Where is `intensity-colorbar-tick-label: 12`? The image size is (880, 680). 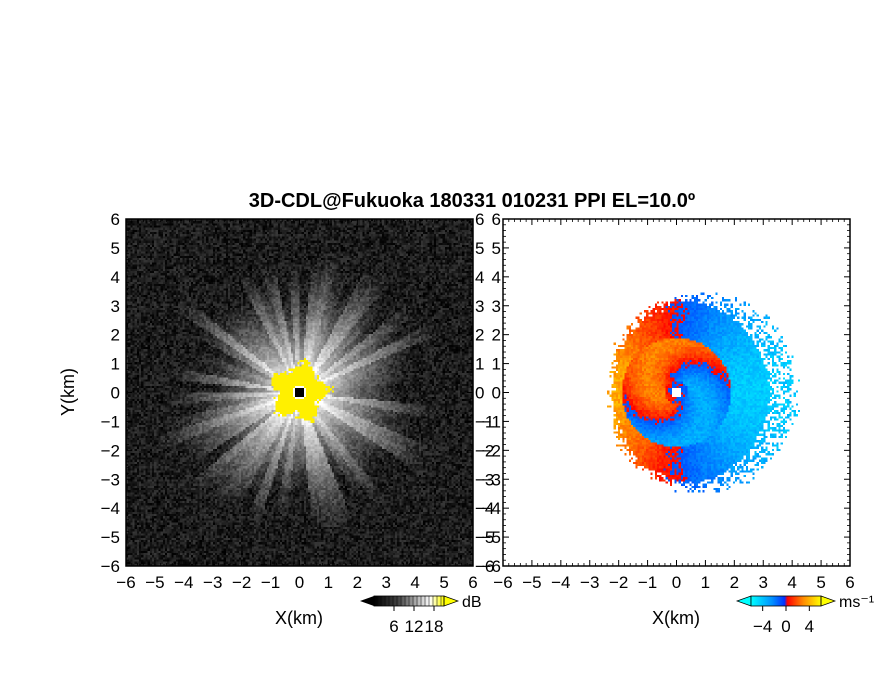 intensity-colorbar-tick-label: 12 is located at coordinates (414, 626).